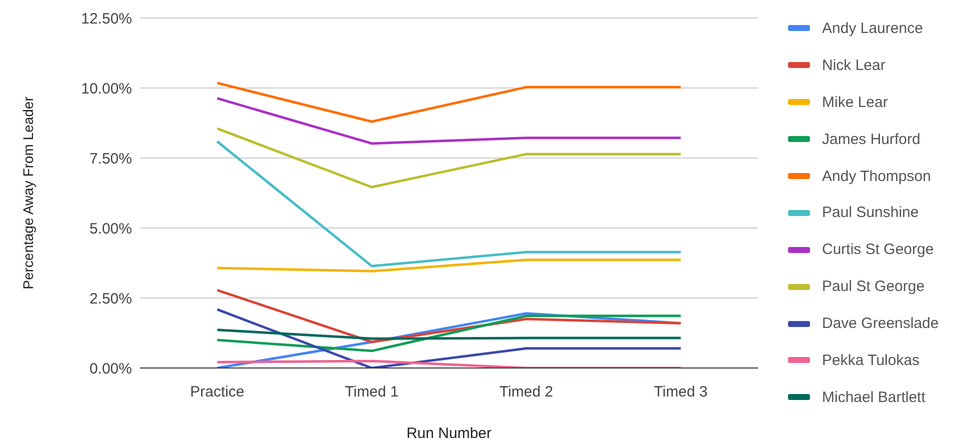 The image size is (974, 441). I want to click on x-tick-label: Timed 2, so click(526, 392).